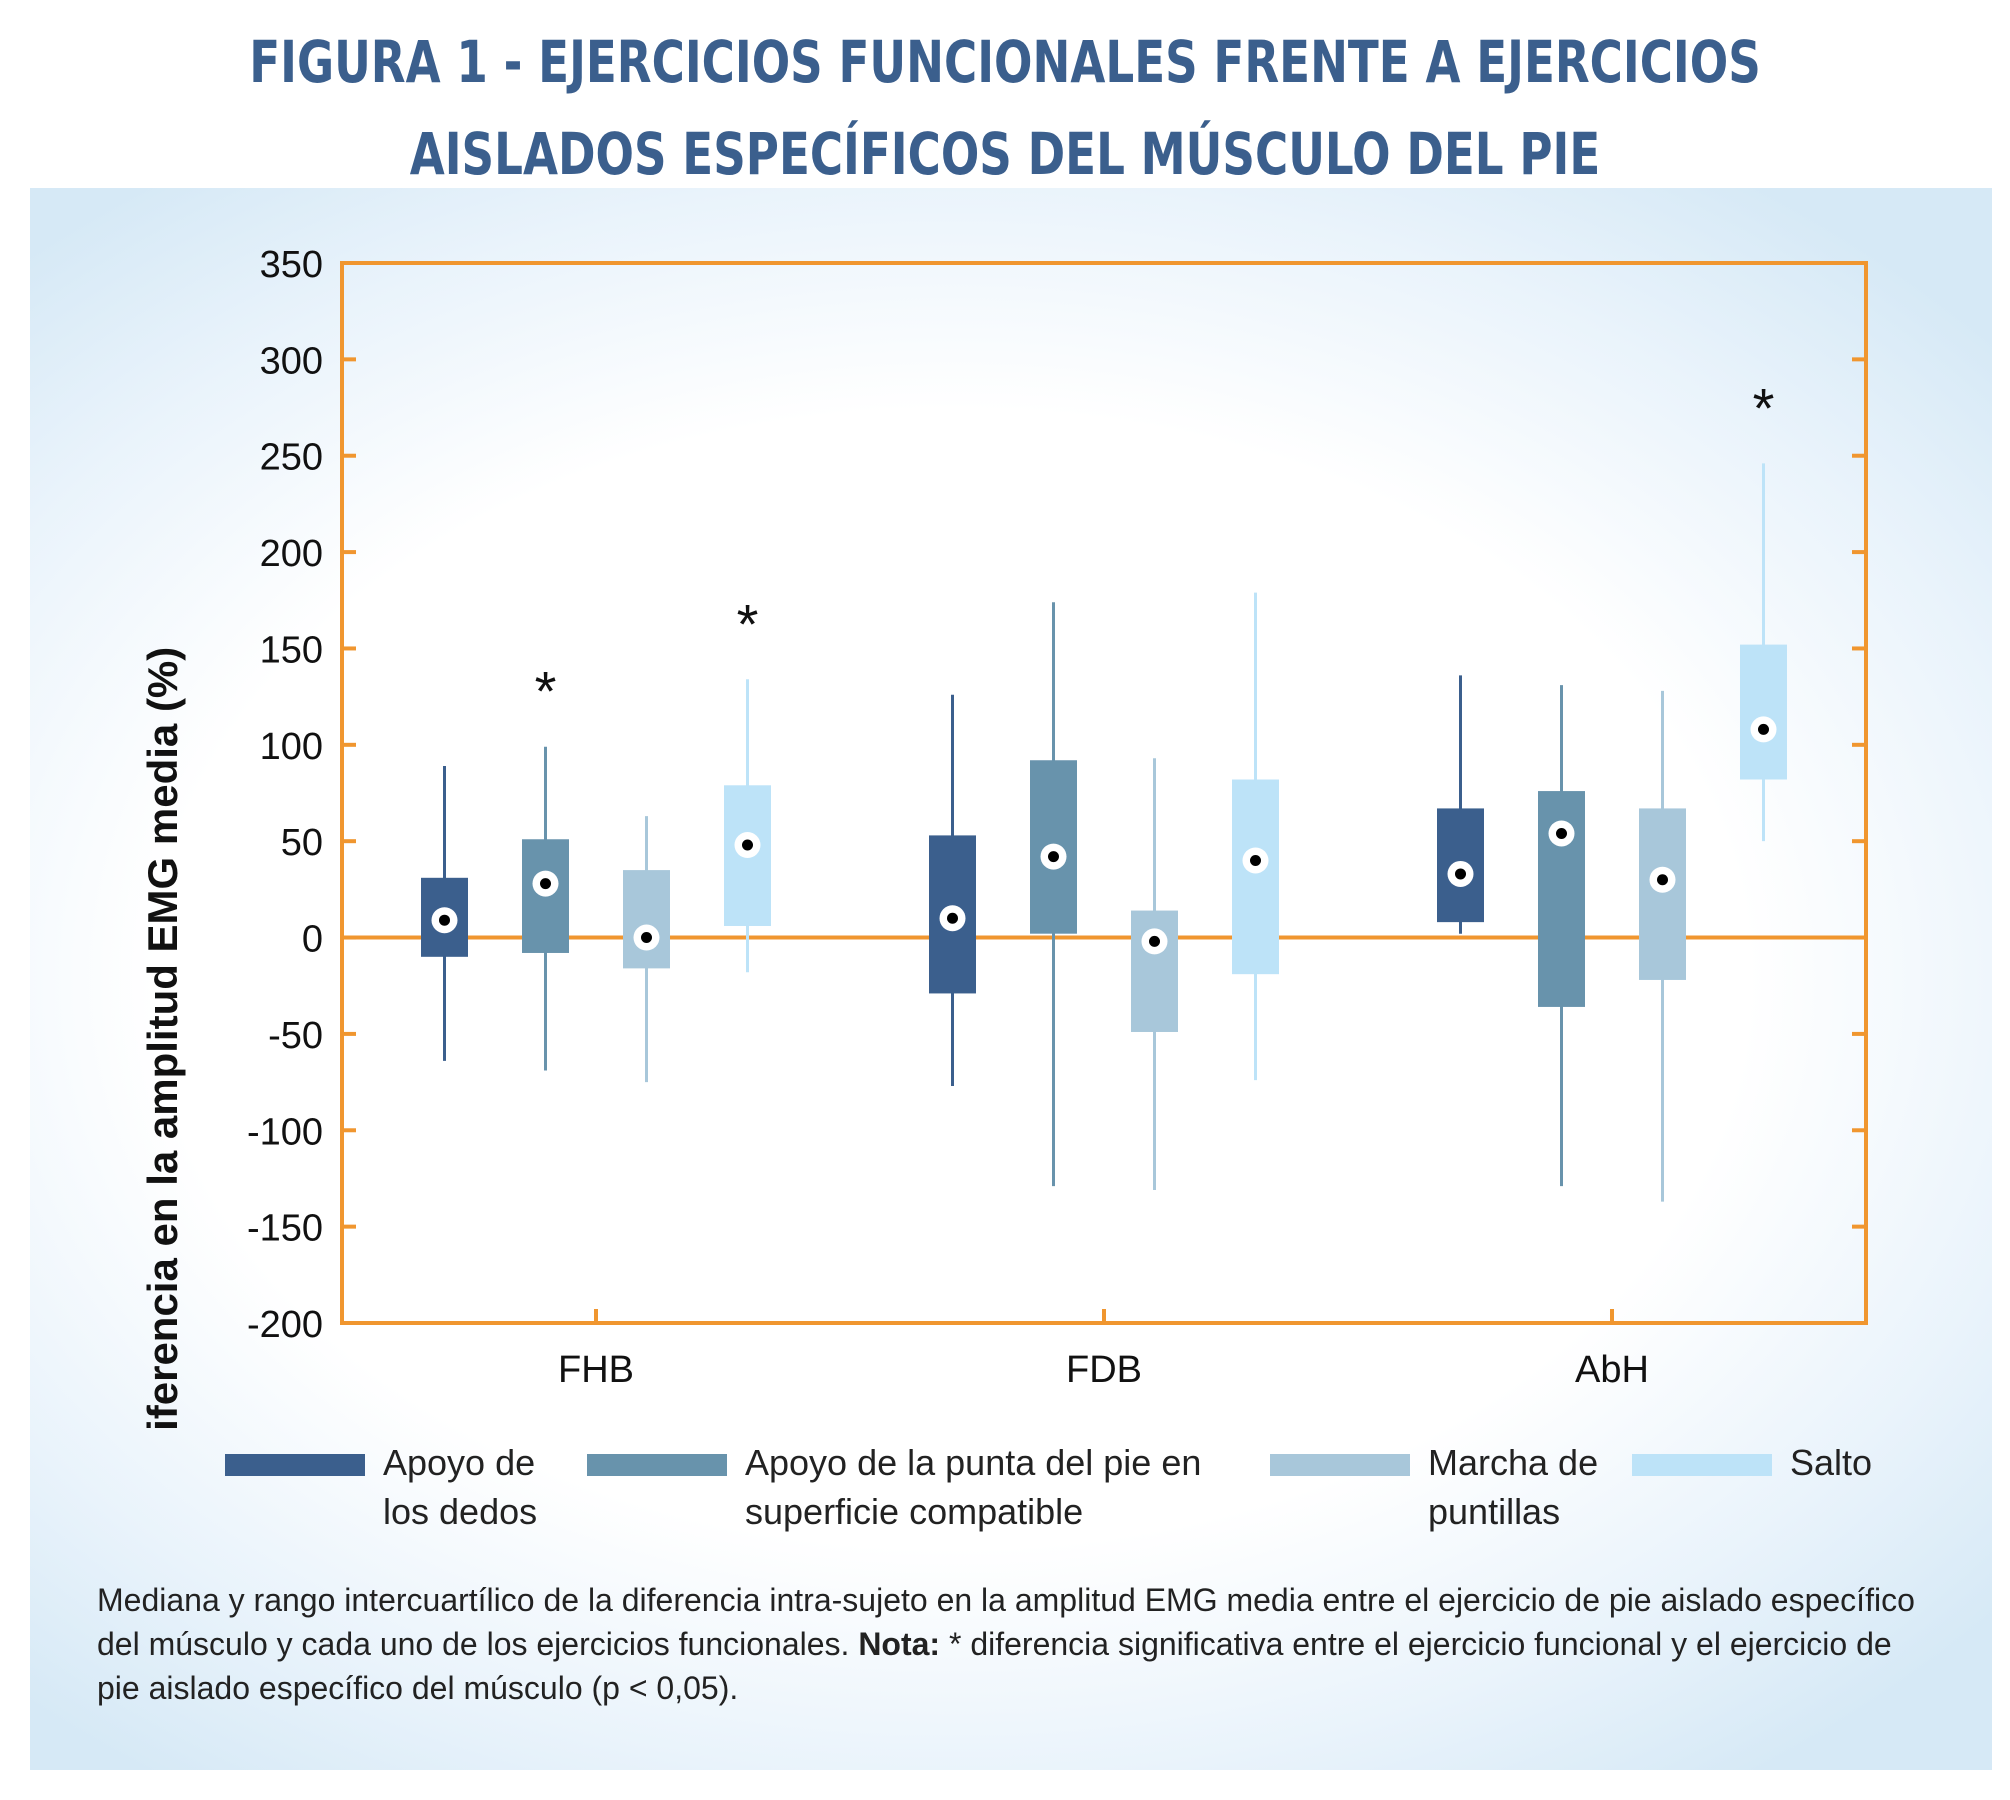  What do you see at coordinates (291, 361) in the screenshot?
I see `y-tick-label: 300` at bounding box center [291, 361].